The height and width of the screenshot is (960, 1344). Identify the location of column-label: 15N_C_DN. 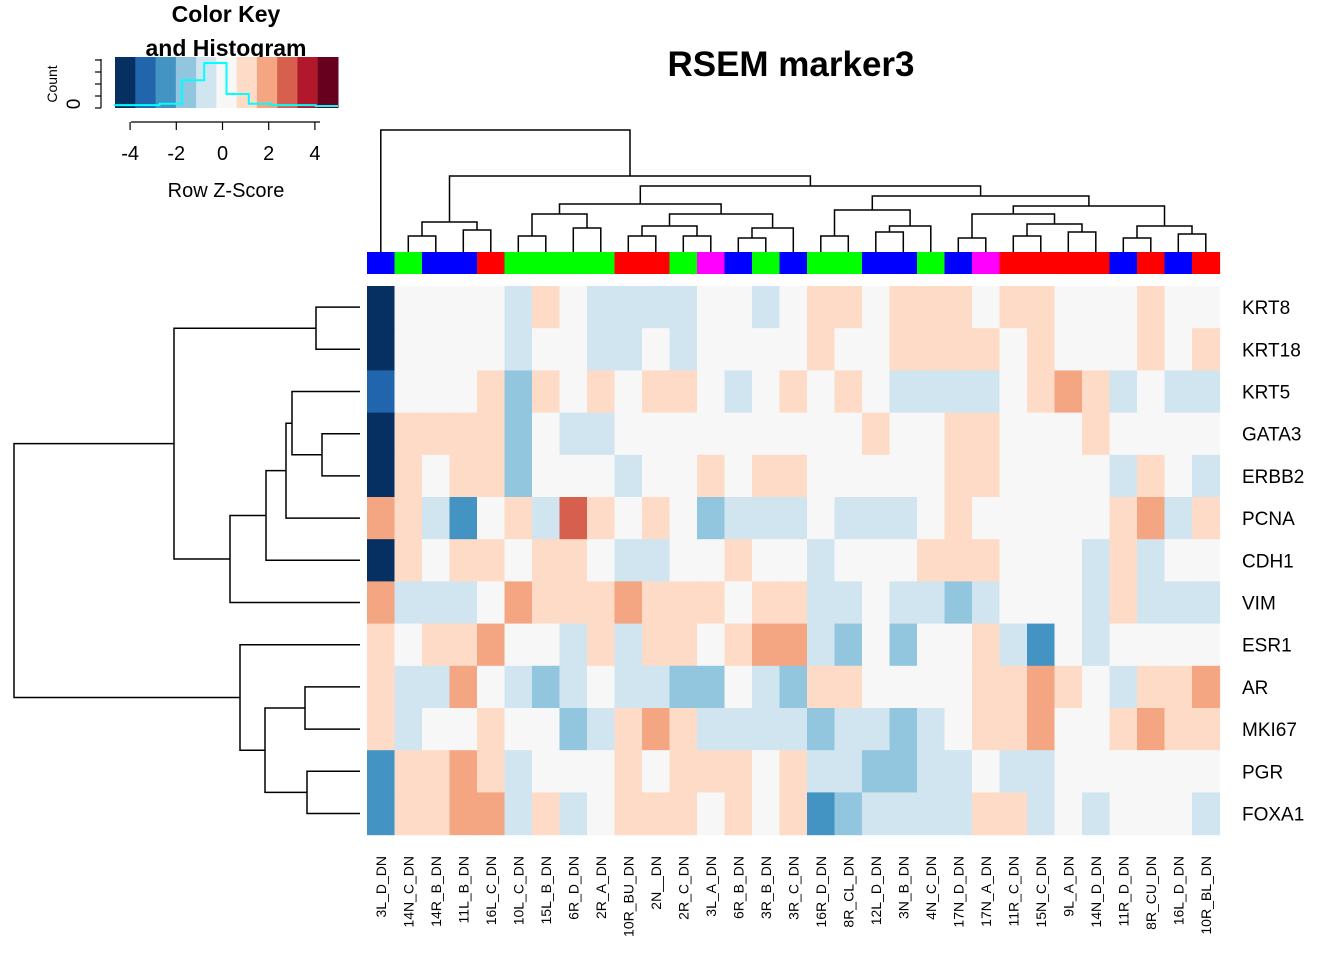
(1041, 892).